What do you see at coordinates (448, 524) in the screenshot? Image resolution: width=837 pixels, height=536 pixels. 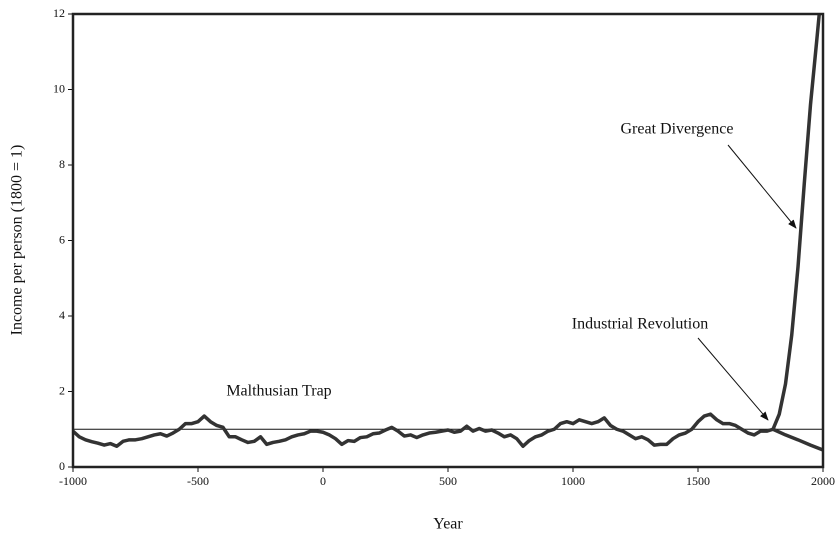 I see `x-axis-label: Year` at bounding box center [448, 524].